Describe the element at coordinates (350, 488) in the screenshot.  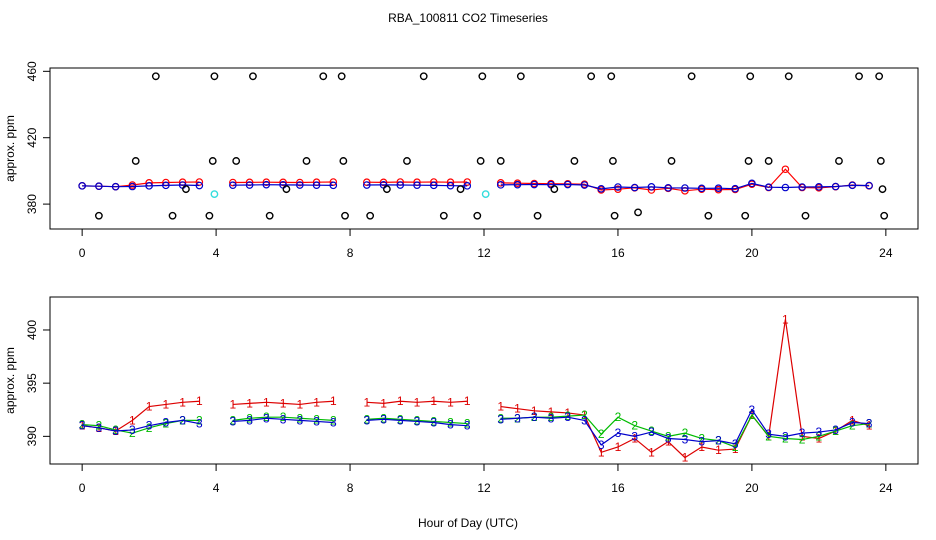
I see `x-tick-label: 8` at that location.